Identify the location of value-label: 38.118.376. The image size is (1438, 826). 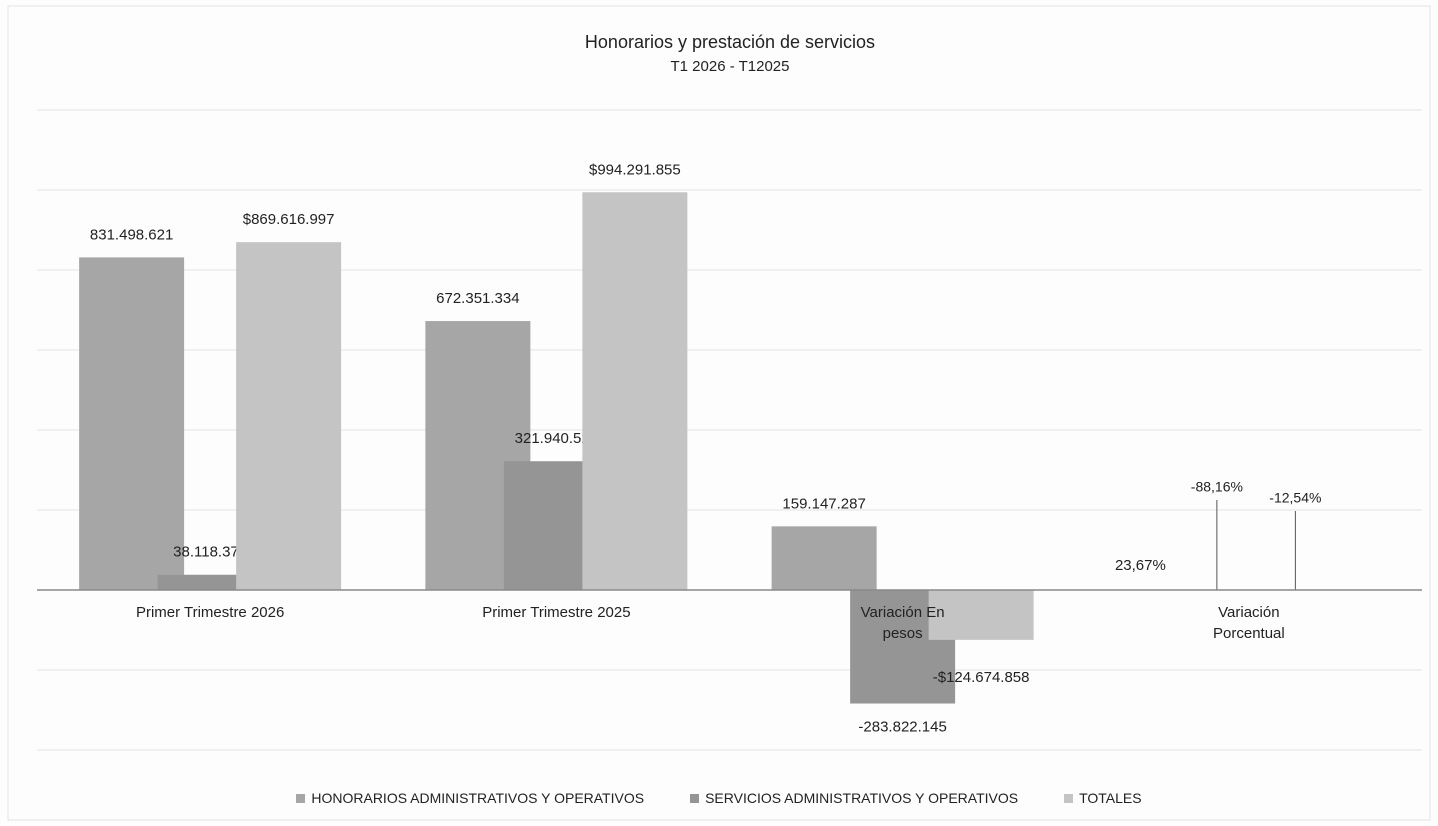
(210, 552).